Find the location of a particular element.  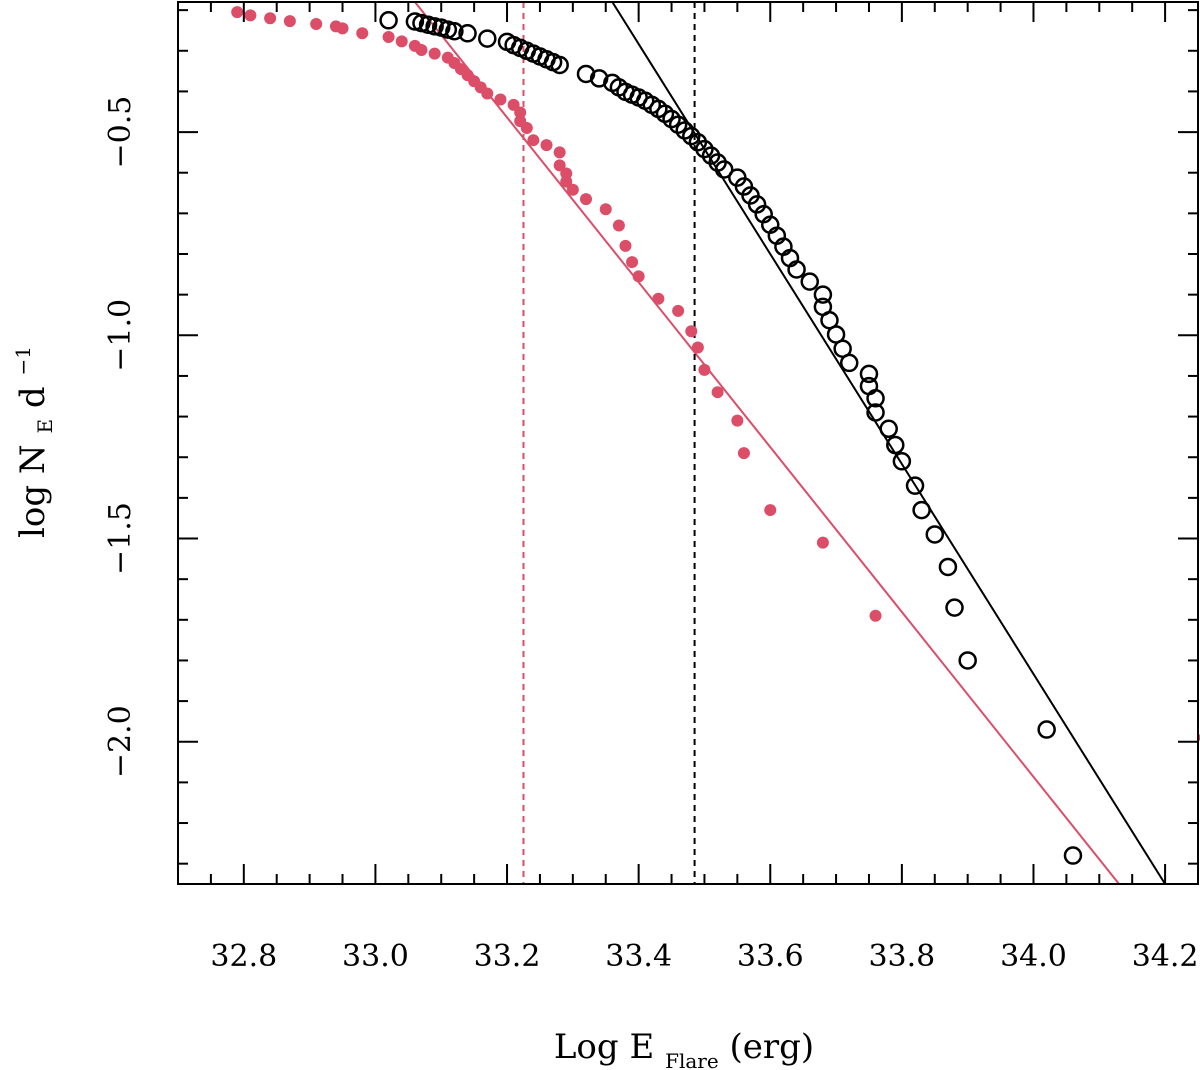

y-axis-title-superscript: −1 is located at coordinates (23, 360).